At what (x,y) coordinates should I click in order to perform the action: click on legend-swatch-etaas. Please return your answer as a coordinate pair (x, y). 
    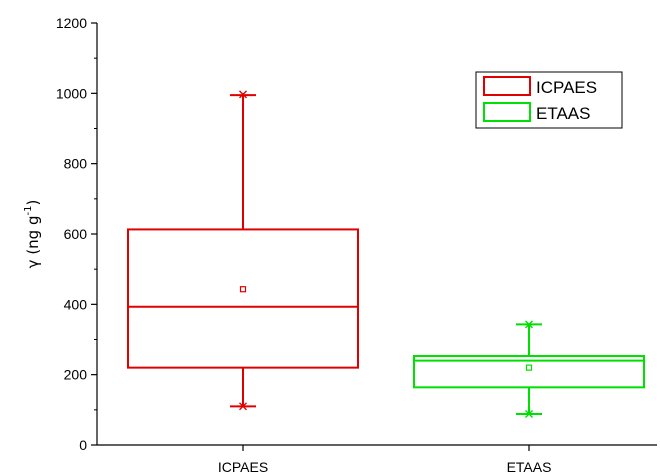
    Looking at the image, I should click on (507, 112).